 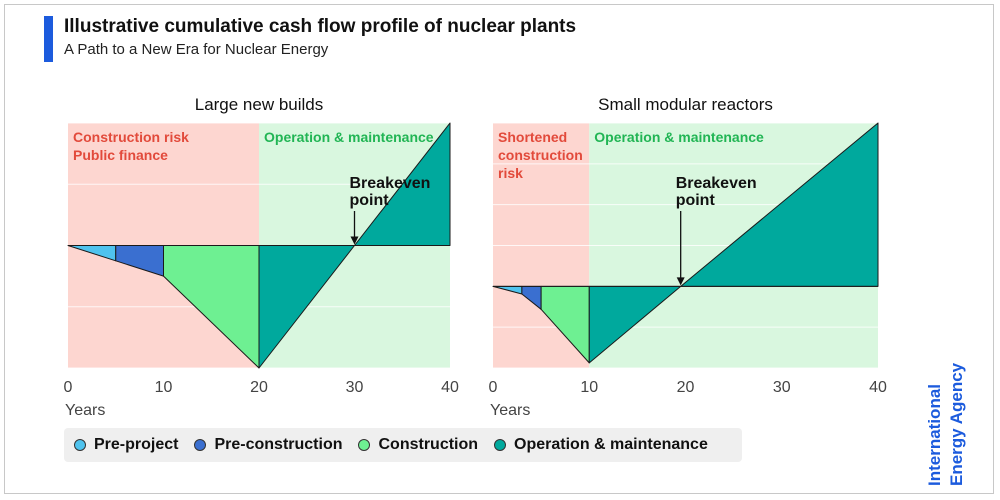 What do you see at coordinates (589, 387) in the screenshot?
I see `chart2-x-tick-label: 10` at bounding box center [589, 387].